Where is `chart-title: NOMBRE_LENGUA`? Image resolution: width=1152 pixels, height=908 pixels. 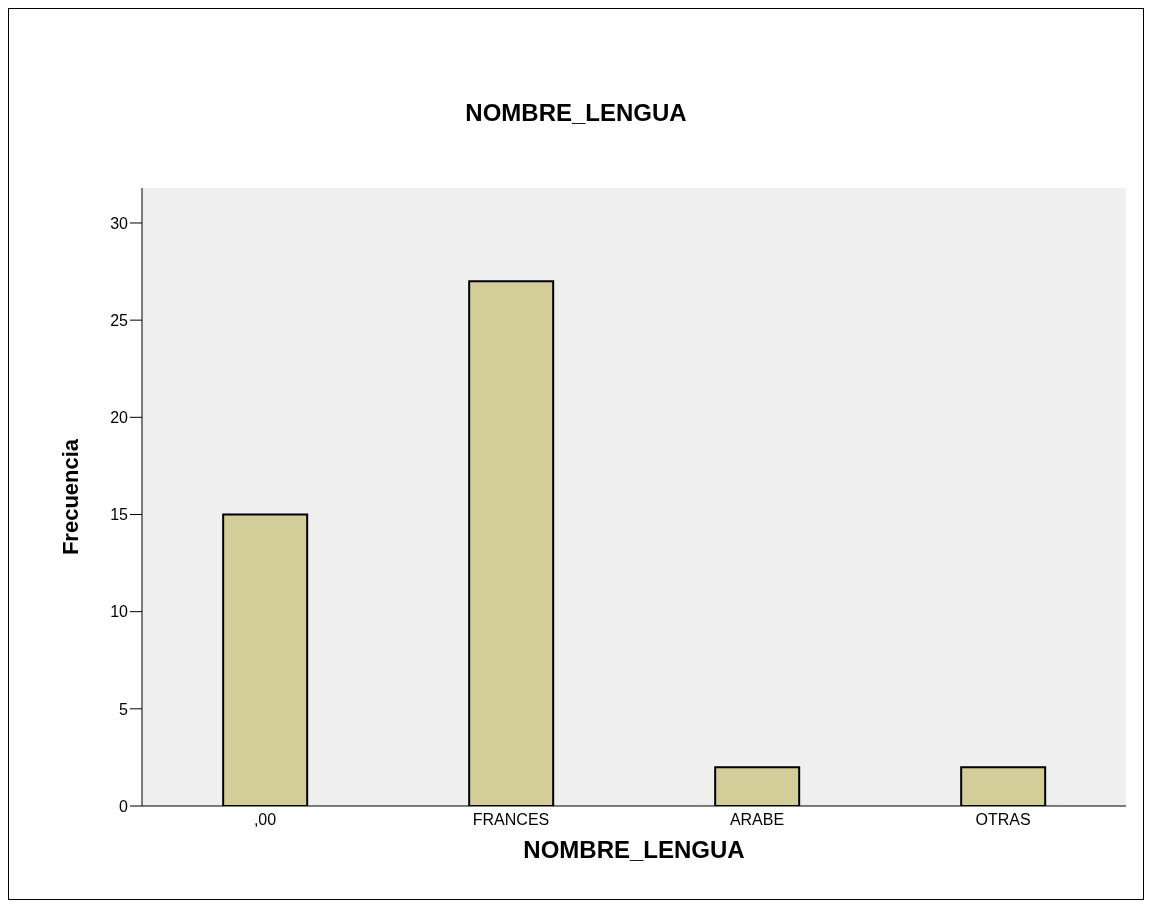
chart-title: NOMBRE_LENGUA is located at coordinates (576, 113).